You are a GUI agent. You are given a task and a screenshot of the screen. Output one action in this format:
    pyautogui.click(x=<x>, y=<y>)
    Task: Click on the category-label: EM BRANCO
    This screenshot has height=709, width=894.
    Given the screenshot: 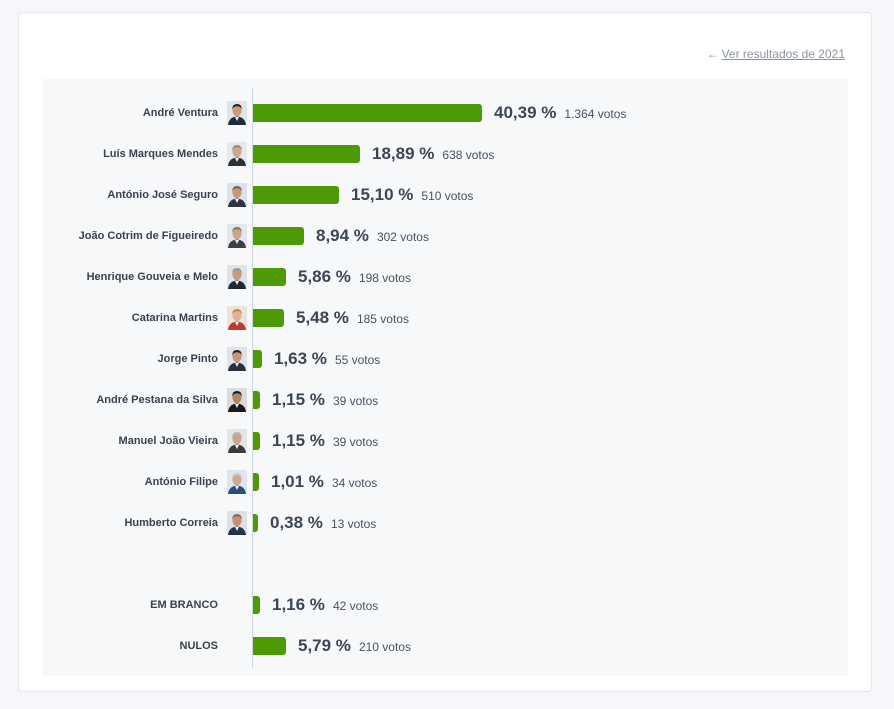 What is the action you would take?
    pyautogui.click(x=184, y=605)
    